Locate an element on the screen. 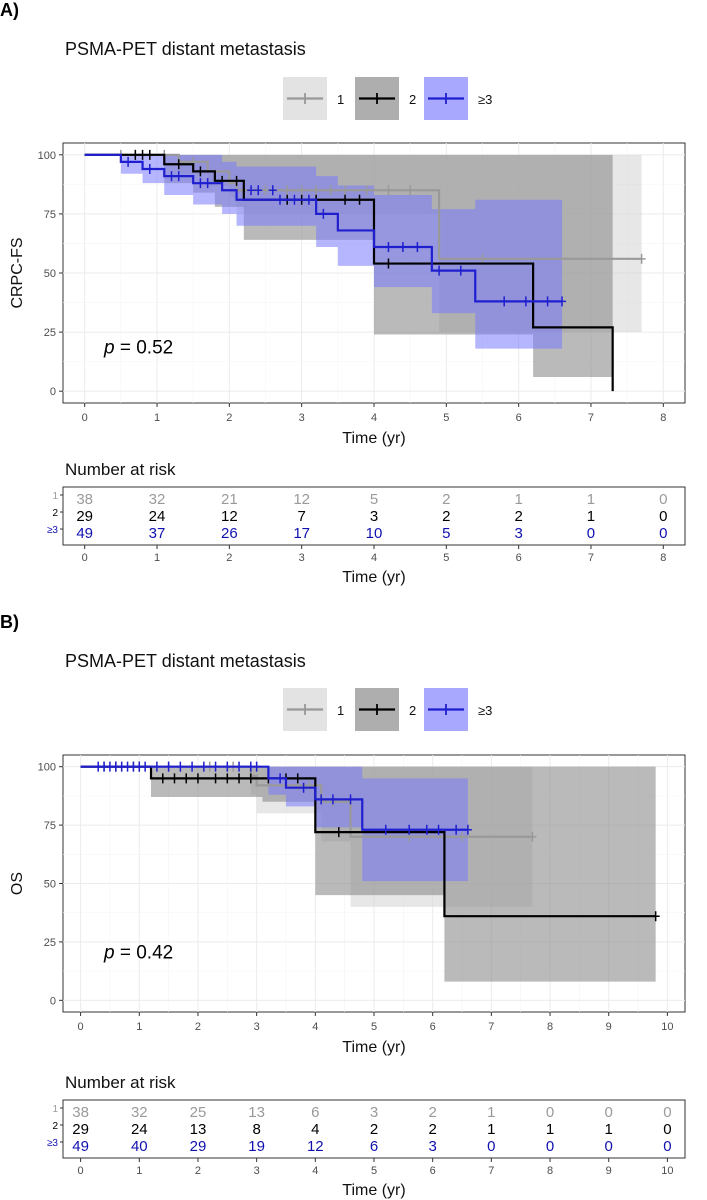  legend: 1 2 ≥3 is located at coordinates (387, 98).